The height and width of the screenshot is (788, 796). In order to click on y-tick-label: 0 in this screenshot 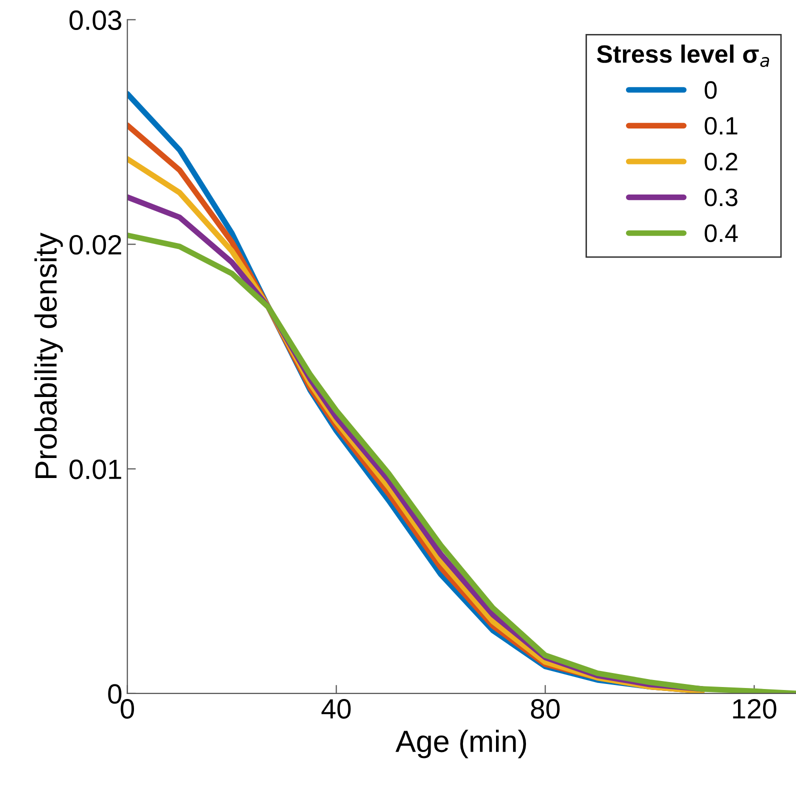, I will do `click(115, 694)`.